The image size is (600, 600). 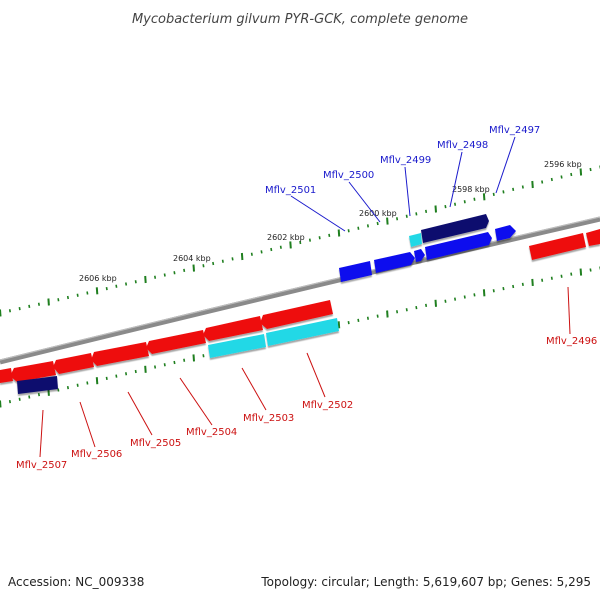 What do you see at coordinates (268, 418) in the screenshot?
I see `gene-label-mflv-2503: Mflv_2503` at bounding box center [268, 418].